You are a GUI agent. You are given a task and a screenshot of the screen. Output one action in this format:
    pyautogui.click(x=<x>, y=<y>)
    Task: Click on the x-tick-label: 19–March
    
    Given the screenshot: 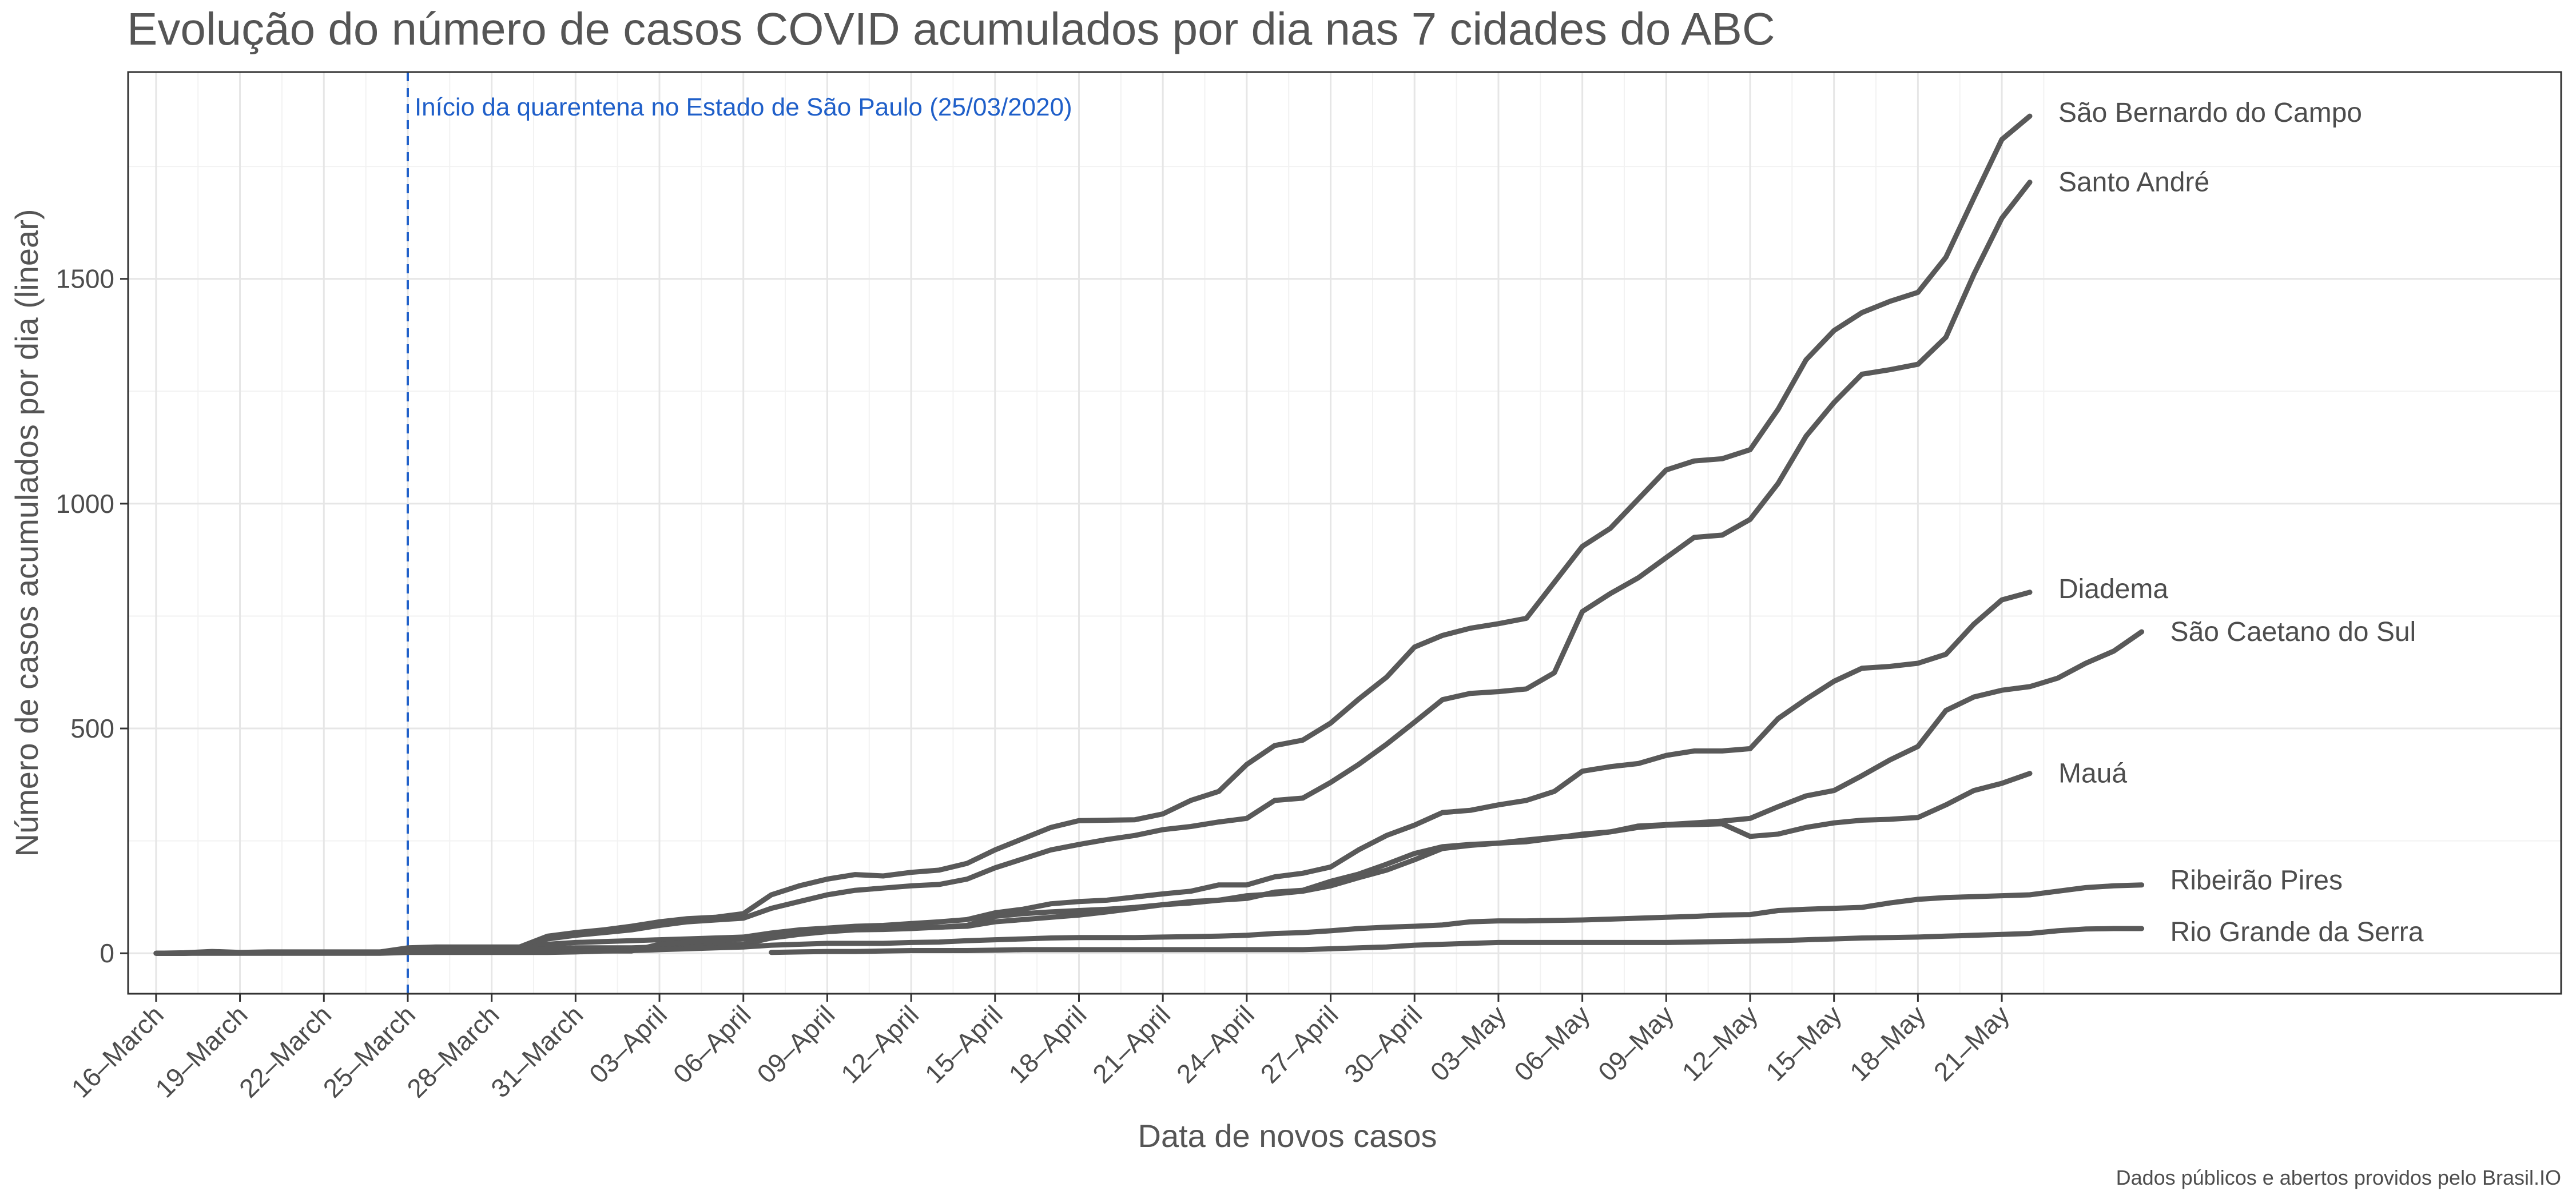 What is the action you would take?
    pyautogui.click(x=201, y=1051)
    